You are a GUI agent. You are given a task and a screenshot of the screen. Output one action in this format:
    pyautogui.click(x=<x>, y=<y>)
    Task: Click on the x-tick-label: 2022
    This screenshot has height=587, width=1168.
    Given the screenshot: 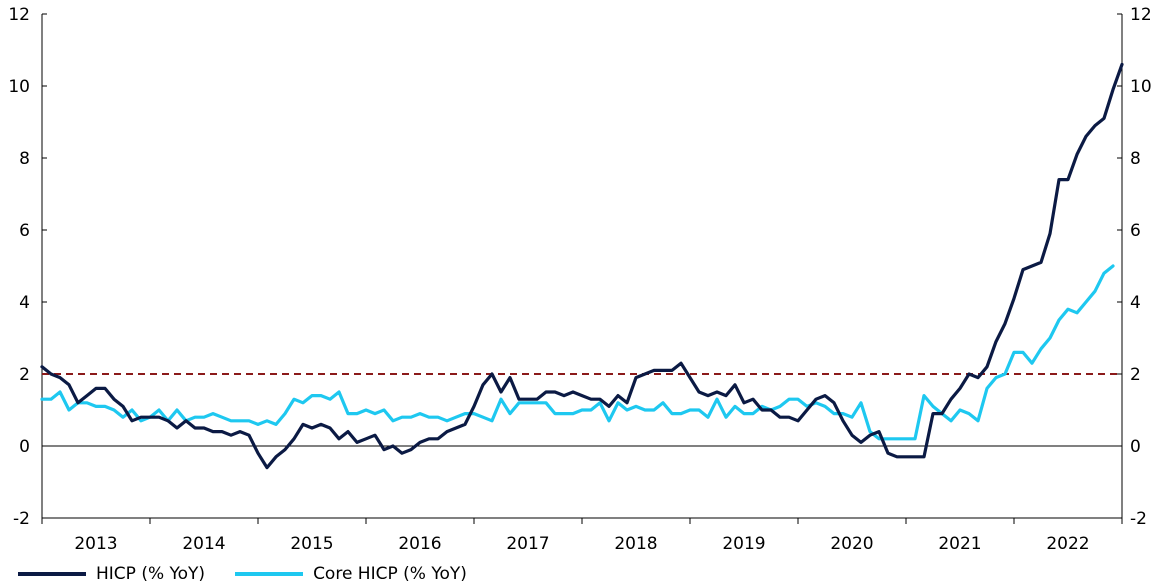 What is the action you would take?
    pyautogui.click(x=1067, y=544)
    